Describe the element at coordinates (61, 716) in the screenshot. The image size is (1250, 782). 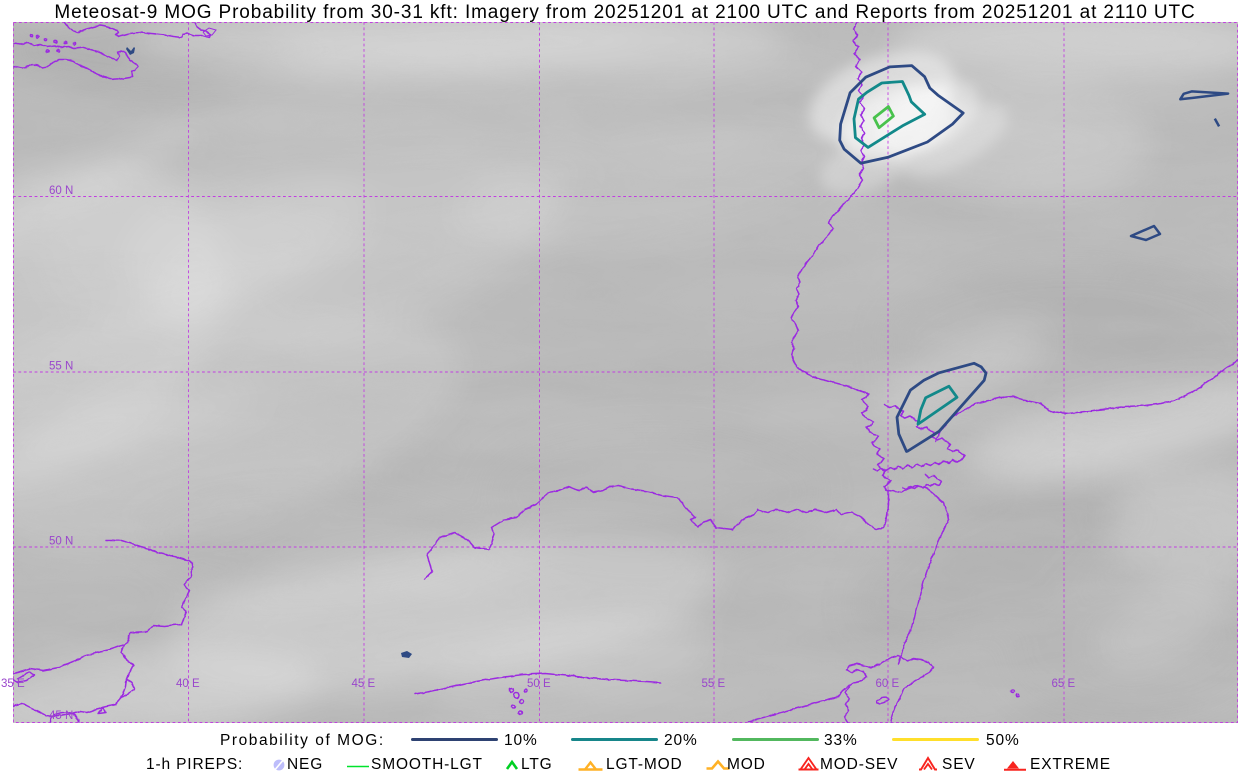
I see `svg-text: 45 N` at that location.